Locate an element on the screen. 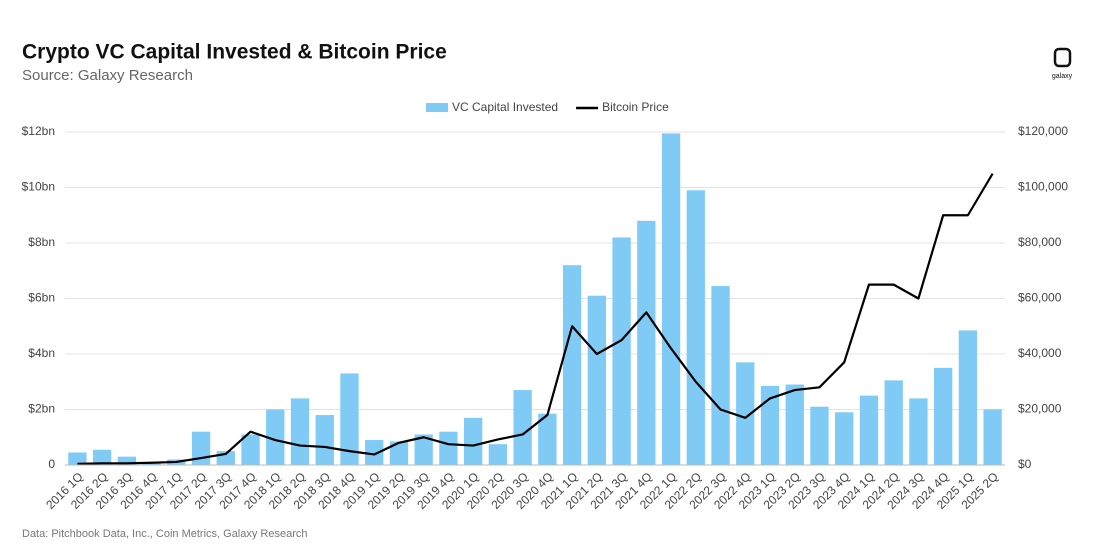 The height and width of the screenshot is (559, 1100). logo-text: galaxy is located at coordinates (1062, 76).